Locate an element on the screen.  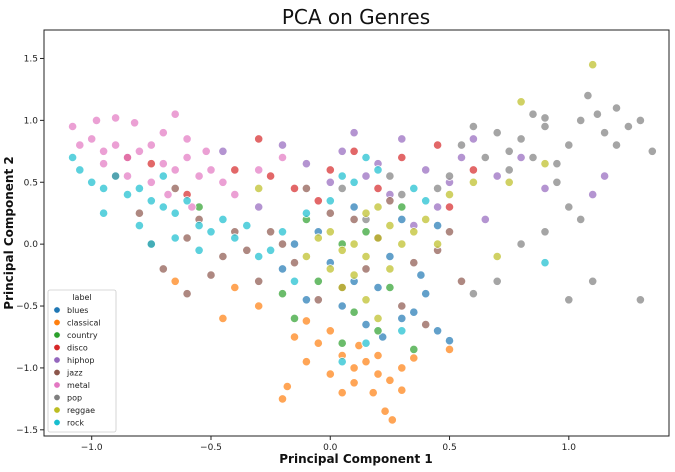
legend-label-reggae: reggae is located at coordinates (81, 410).